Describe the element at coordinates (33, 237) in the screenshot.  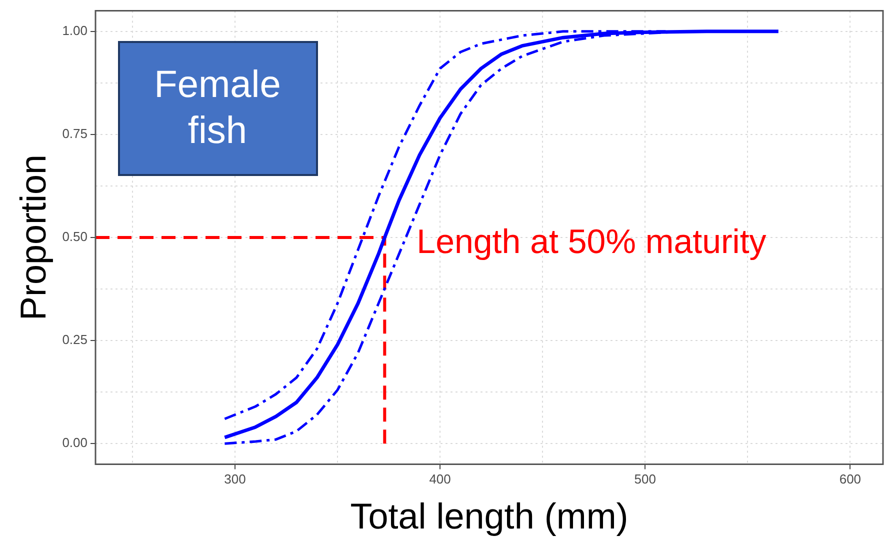
I see `y-axis-title: Proportion` at that location.